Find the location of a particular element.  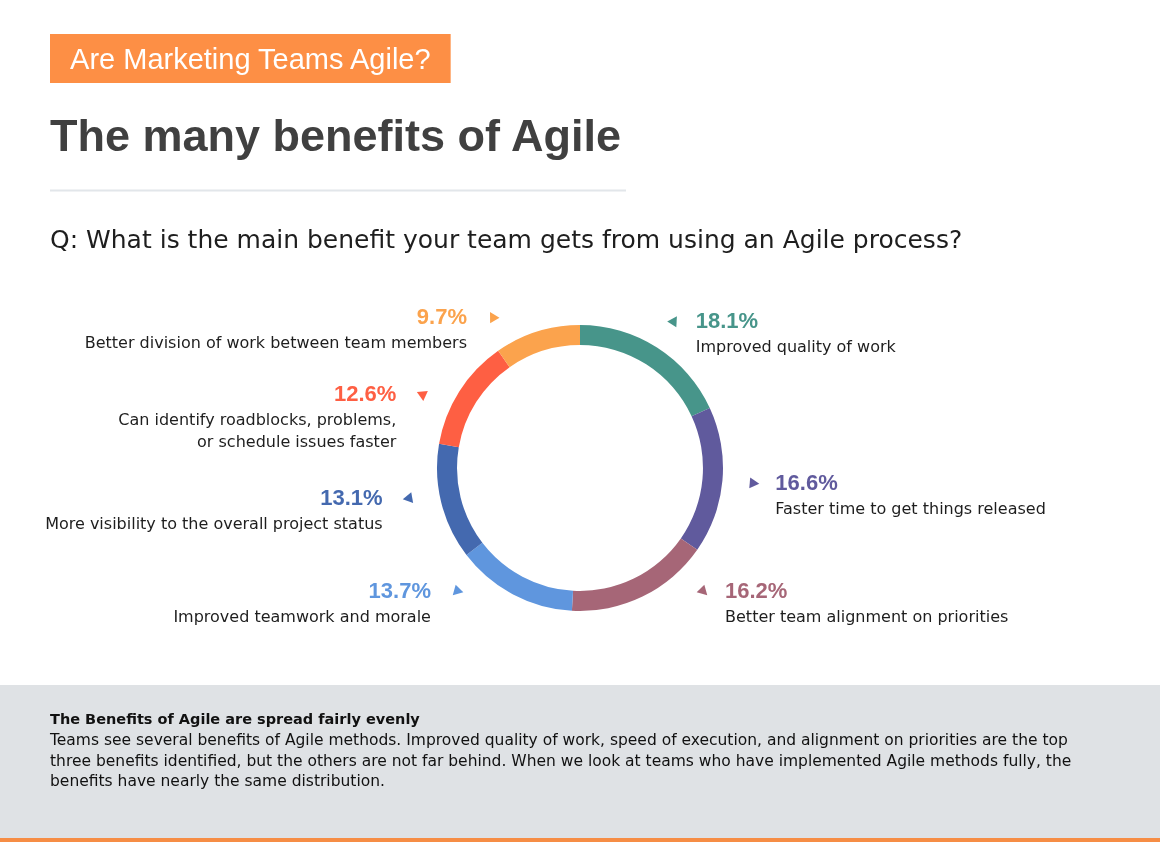

slice-label: Better team alignment on priorities is located at coordinates (867, 617).